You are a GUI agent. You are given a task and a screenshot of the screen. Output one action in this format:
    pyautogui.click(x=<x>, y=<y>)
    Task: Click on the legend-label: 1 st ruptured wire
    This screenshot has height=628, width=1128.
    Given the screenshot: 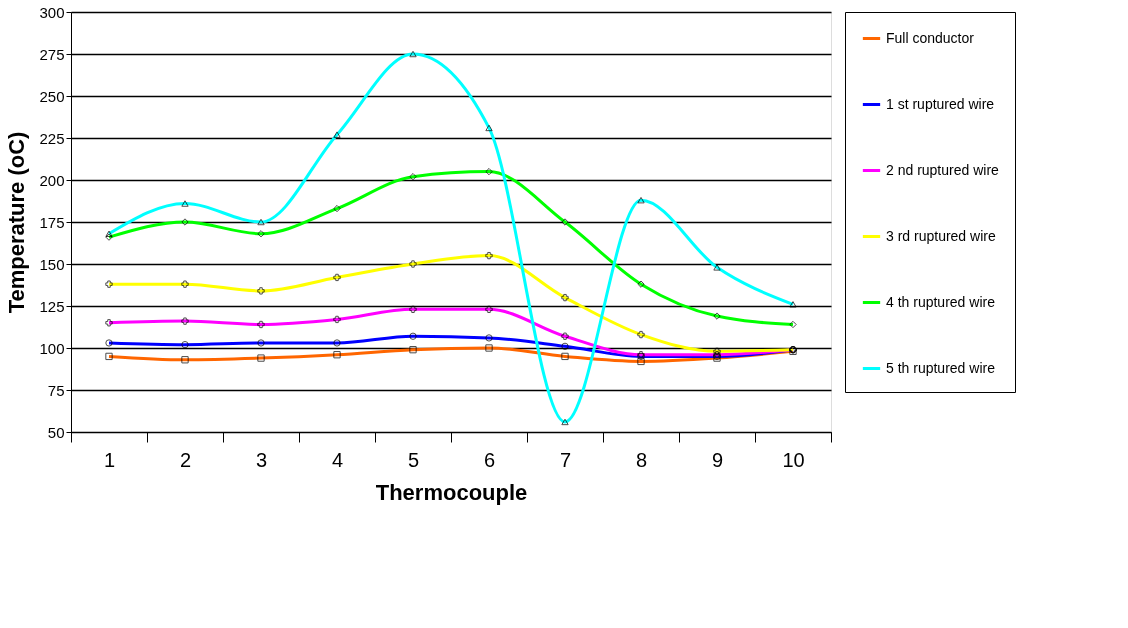 What is the action you would take?
    pyautogui.click(x=940, y=103)
    